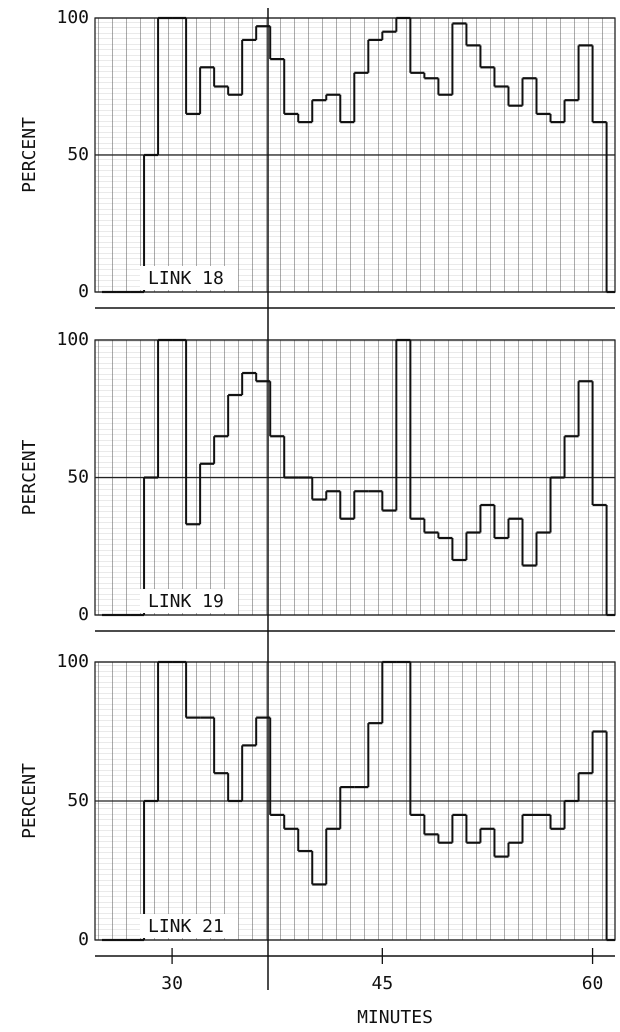 The width and height of the screenshot is (620, 1032). Describe the element at coordinates (172, 983) in the screenshot. I see `x-tick-label: 30` at that location.